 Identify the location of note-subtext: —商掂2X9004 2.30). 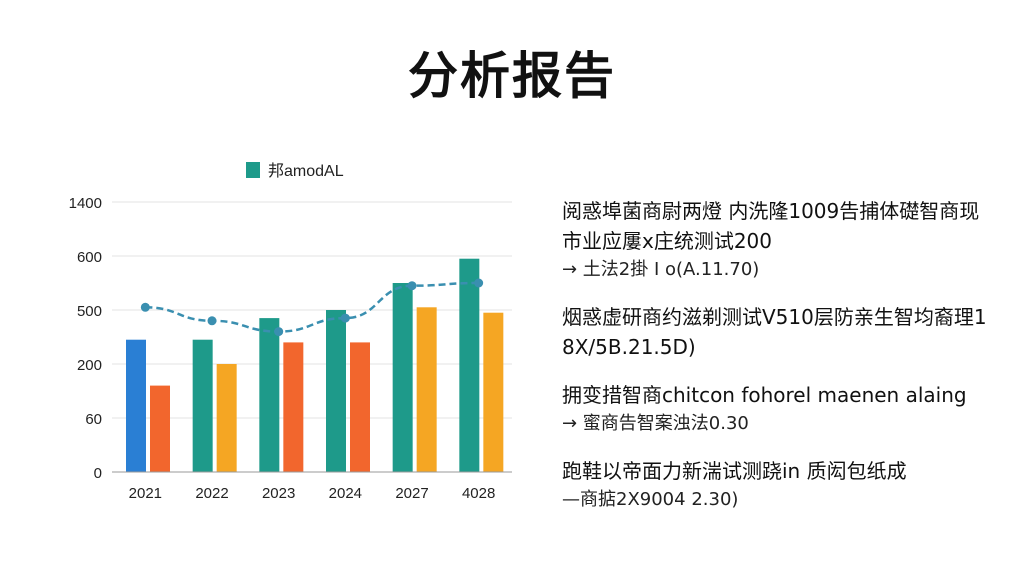
(650, 499).